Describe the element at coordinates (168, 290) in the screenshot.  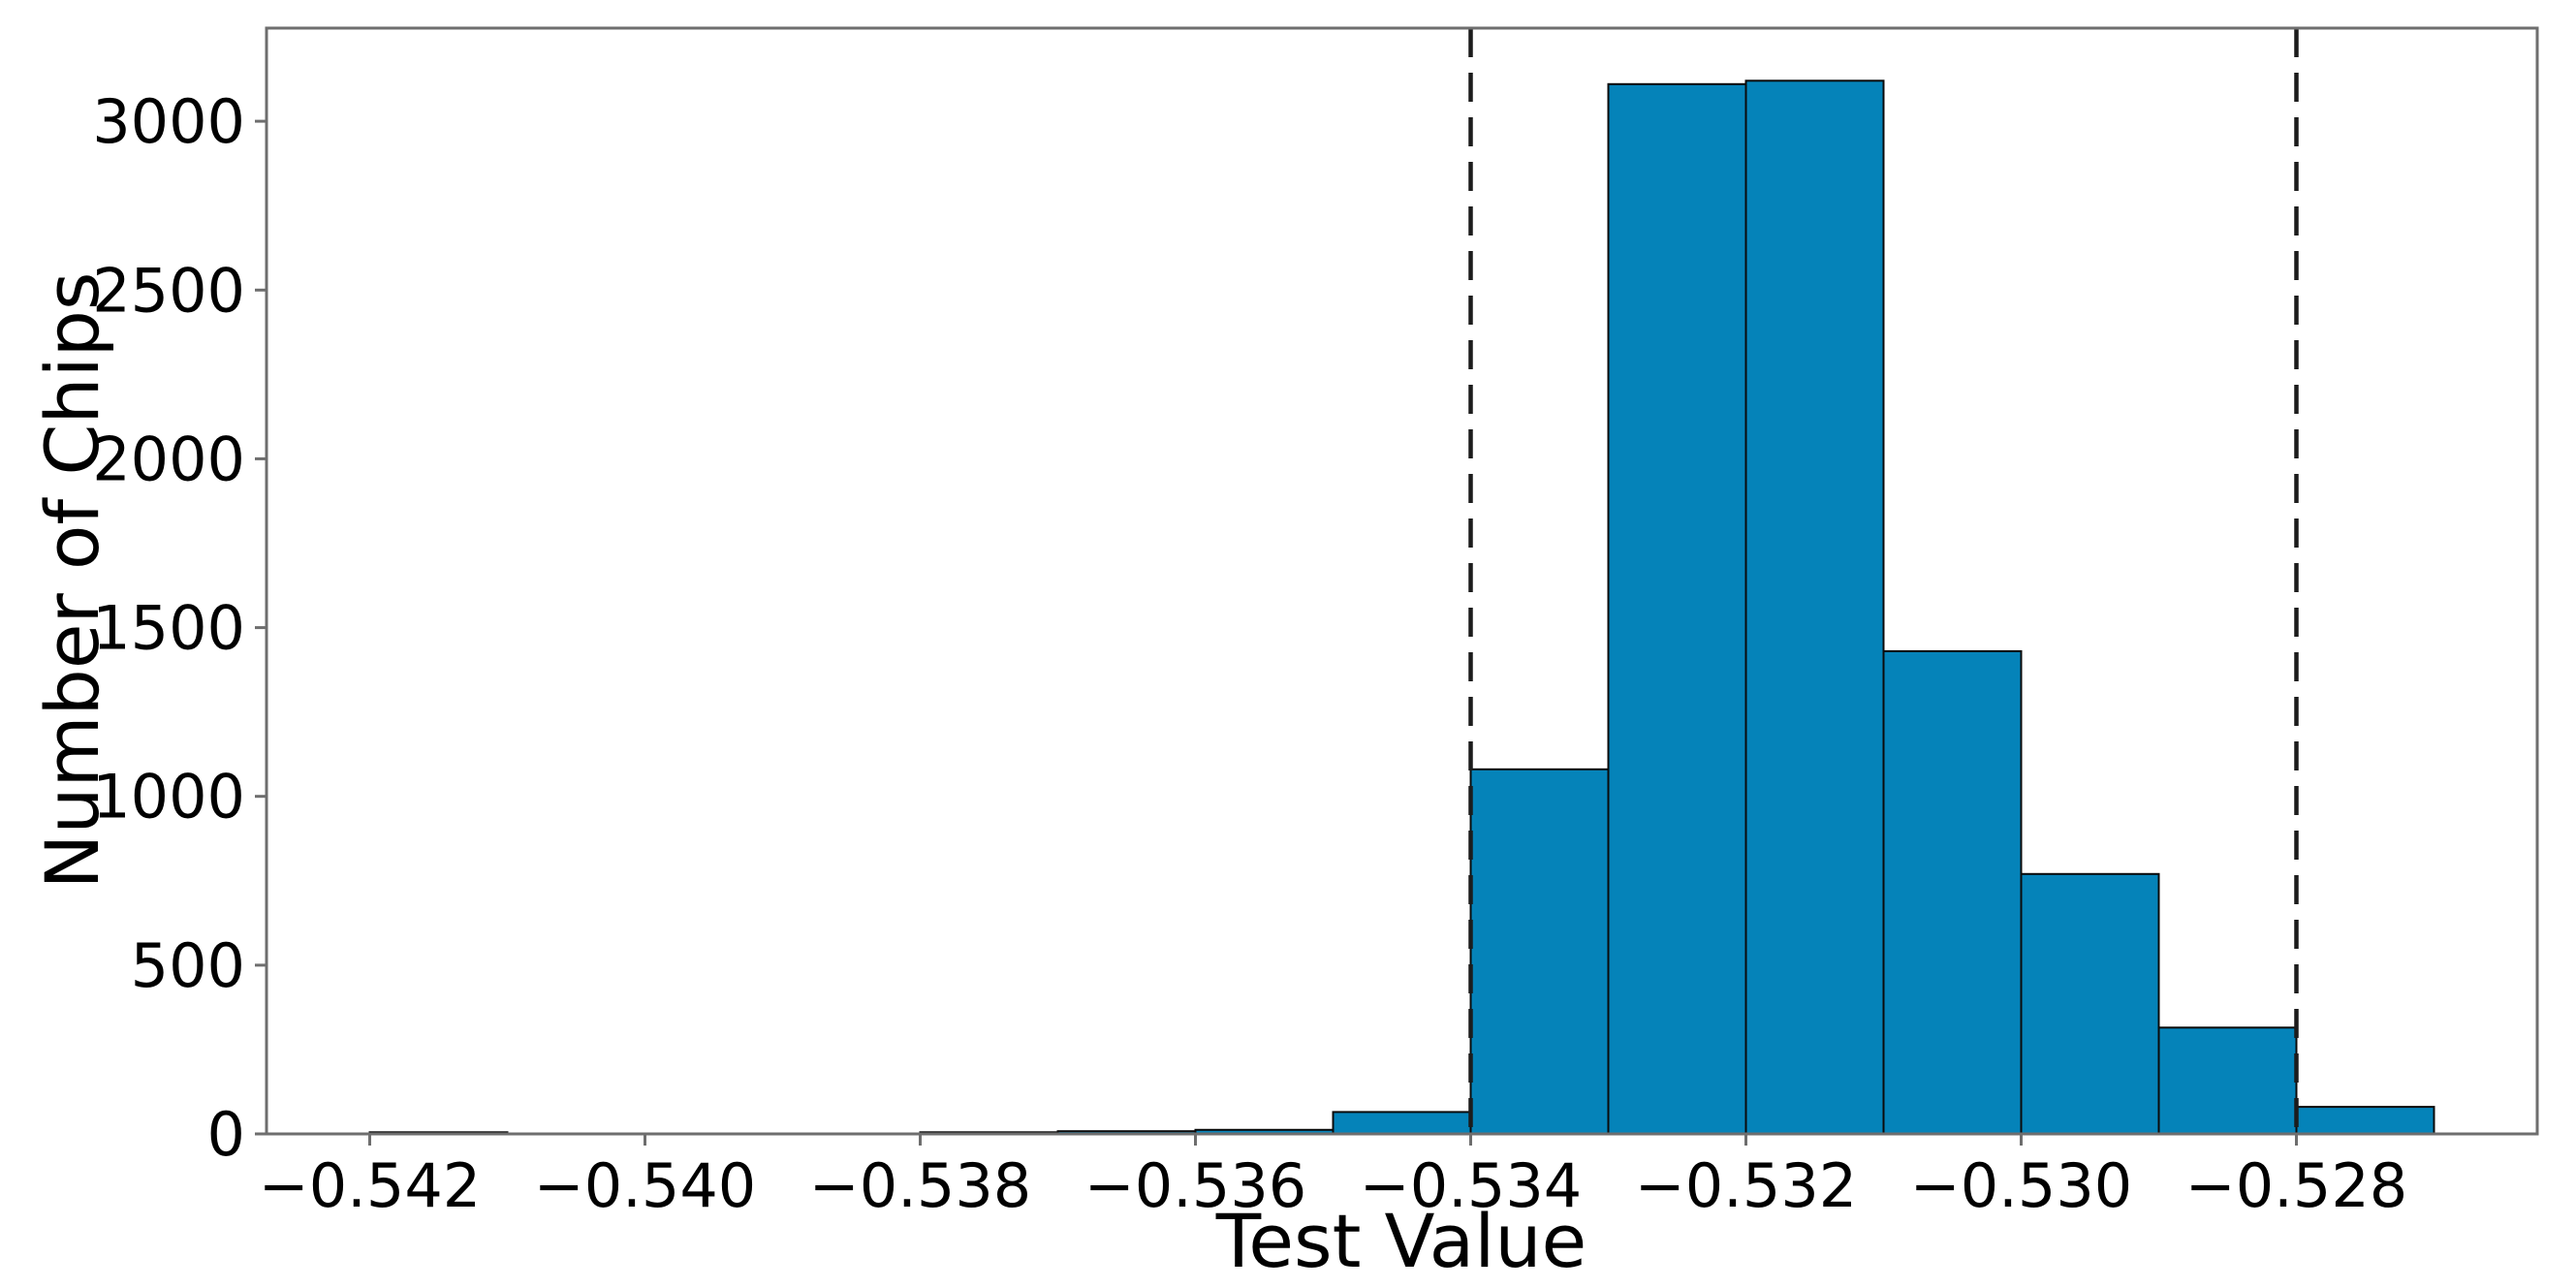
I see `y-tick-label: 2500` at that location.